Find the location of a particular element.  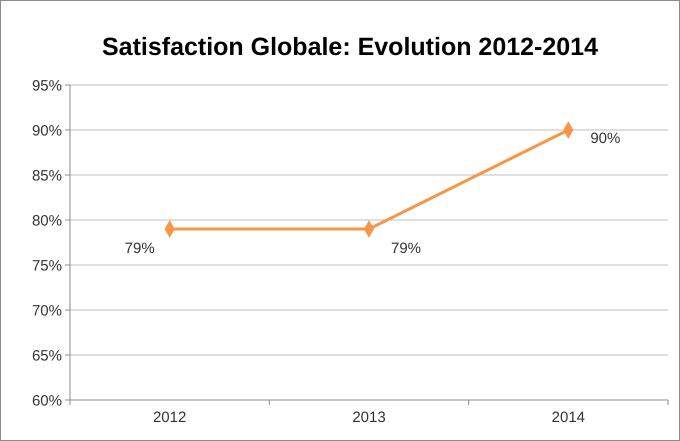

x-tick-label: 2014 is located at coordinates (569, 417).